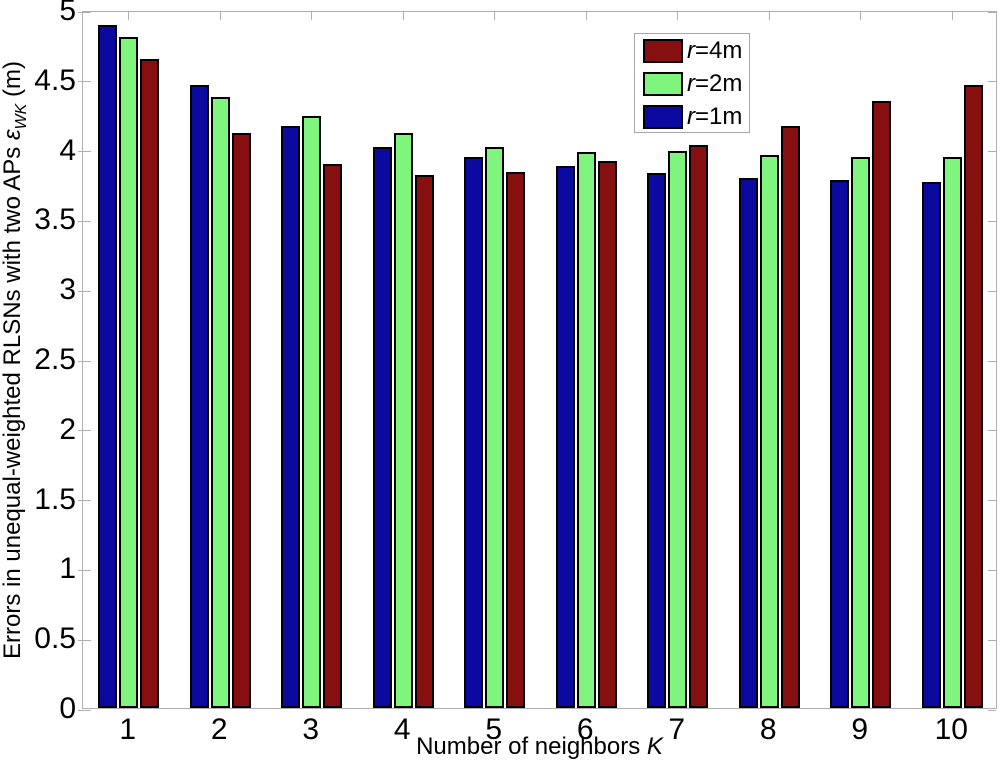 The height and width of the screenshot is (766, 1000). I want to click on bar-r1m-k3, so click(291, 416).